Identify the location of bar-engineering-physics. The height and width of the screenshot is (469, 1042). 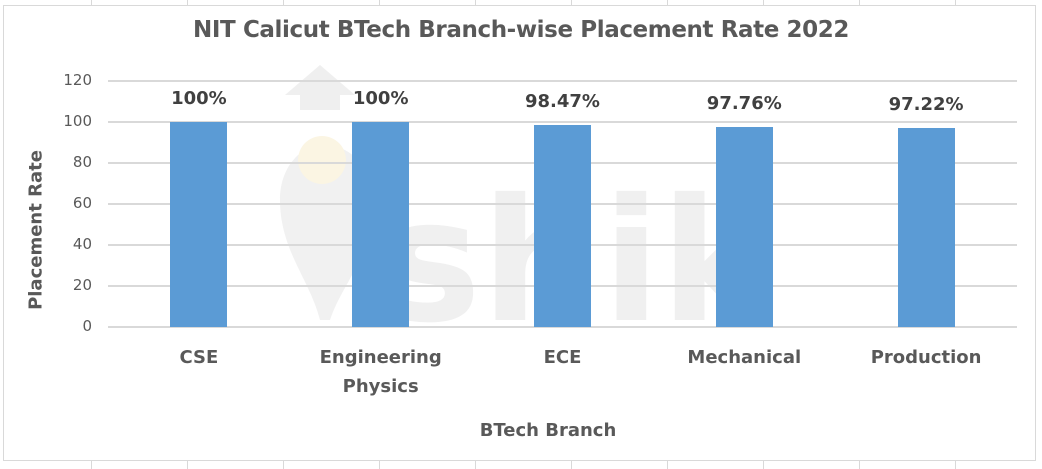
(381, 224).